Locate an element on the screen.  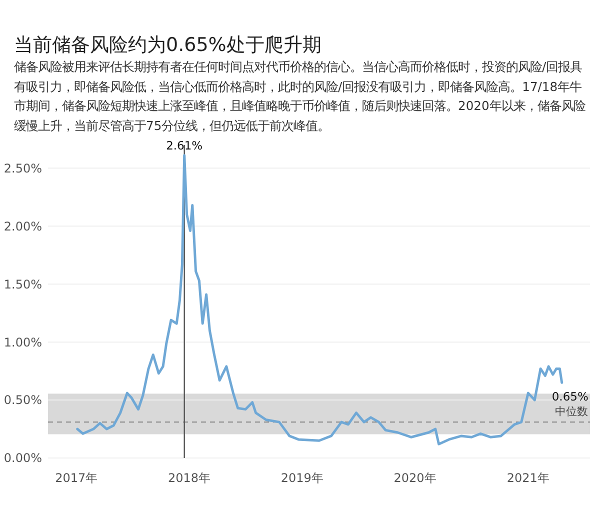
chart-subtitle: 储备风险被用来评估长期持有者在任何时间点对代币价格的信心。当信心高而价格低时，投资的风险/回报具有吸引力，即储备风险低，当信心低而价格高时，此时的风险/回报没有吸引力，即储备风险高。17/18年牛市期间，储备风险短期快速上涨至峰值，且峰值略晚于币价峰值，随后则快速回落。2020年以来，储备风险缓慢上升，当前尽管高于75分位线，但仍远低于前次峰值。 is located at coordinates (300, 96).